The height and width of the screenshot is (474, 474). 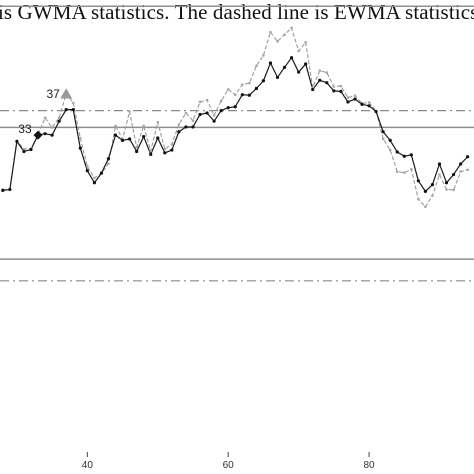 What do you see at coordinates (25, 129) in the screenshot?
I see `signal-label-33: 33` at bounding box center [25, 129].